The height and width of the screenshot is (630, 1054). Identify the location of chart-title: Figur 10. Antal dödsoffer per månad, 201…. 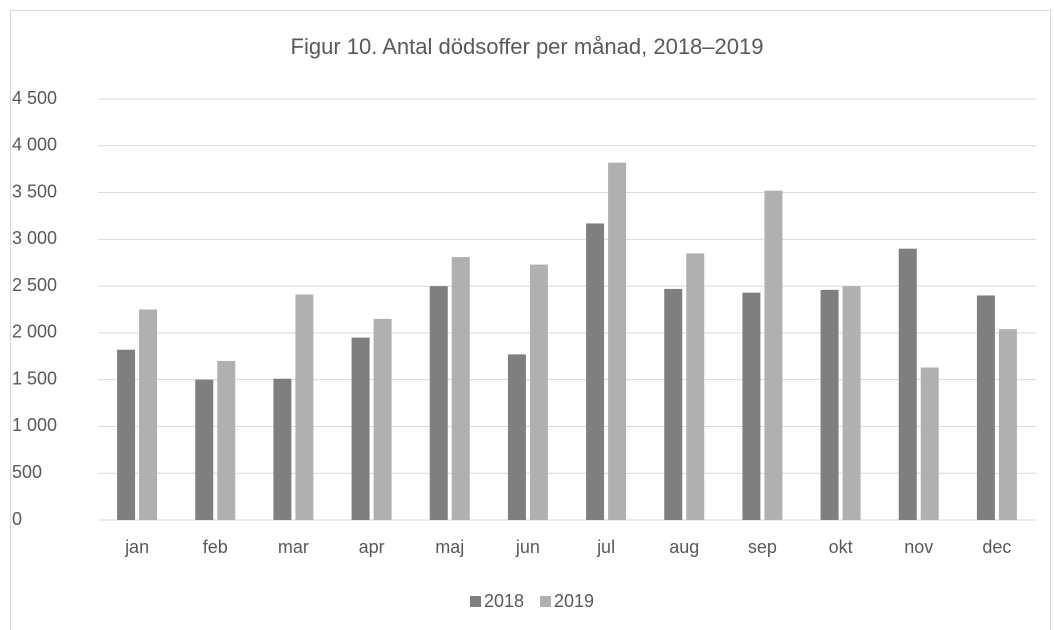
(527, 46).